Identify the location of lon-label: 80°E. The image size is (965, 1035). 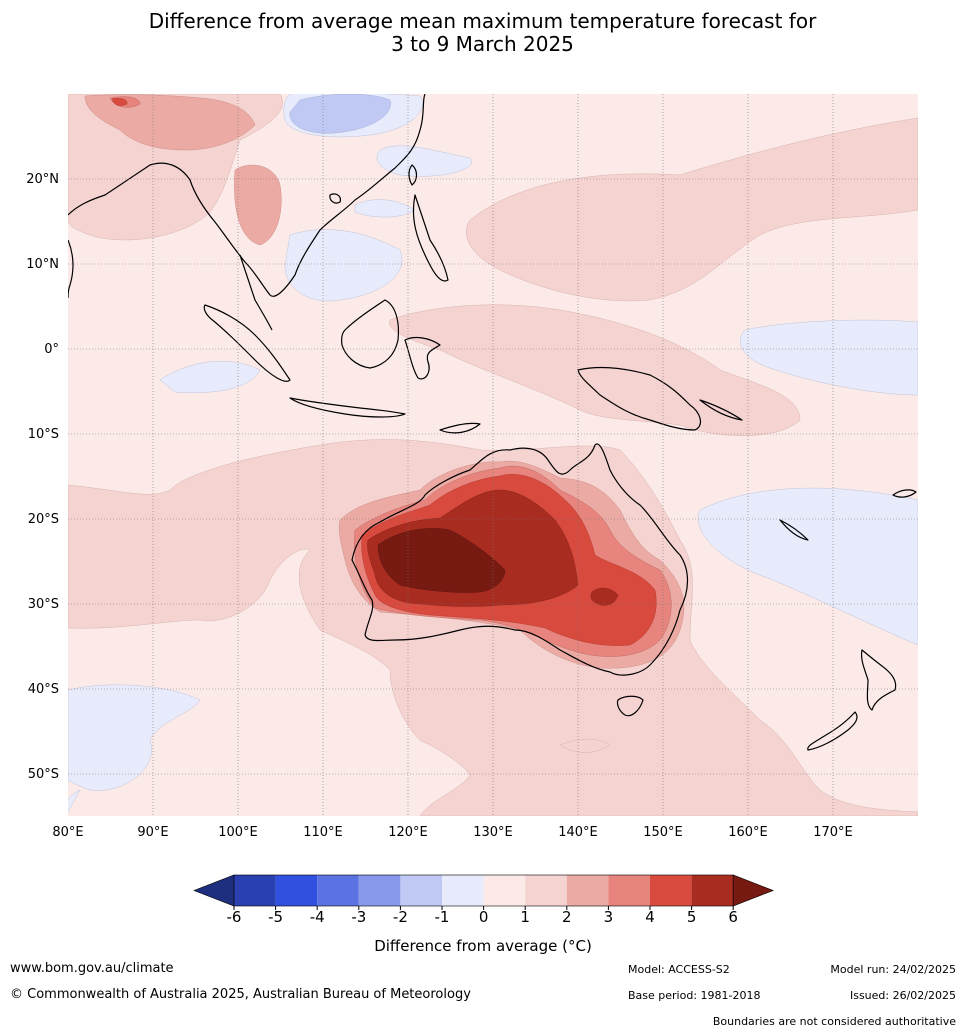
(67, 832).